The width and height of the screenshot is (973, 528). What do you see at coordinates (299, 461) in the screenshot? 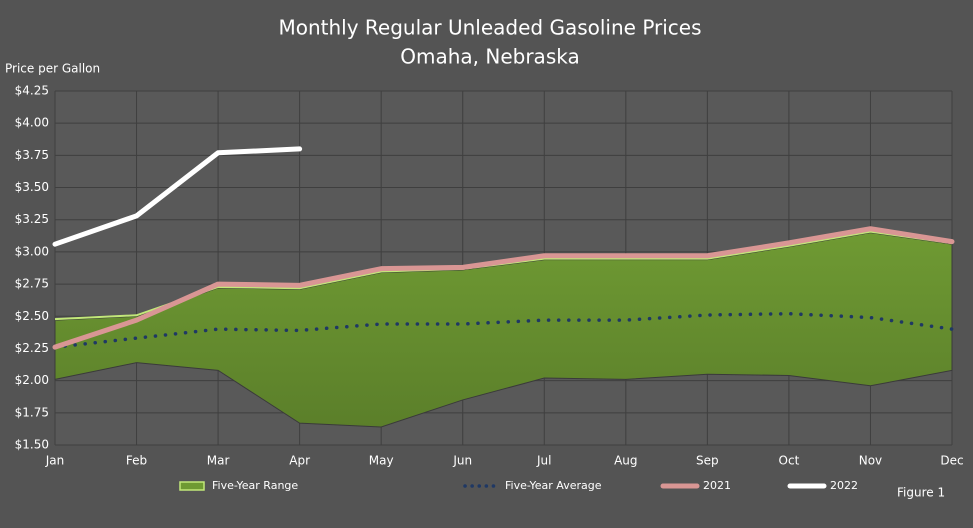
I see `x-tick-label: Apr` at bounding box center [299, 461].